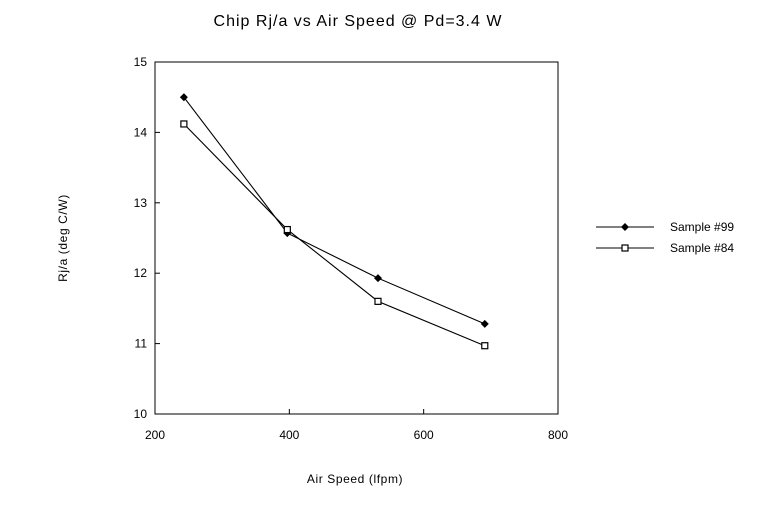 The height and width of the screenshot is (508, 772). Describe the element at coordinates (141, 273) in the screenshot. I see `y-tick-label: 12` at that location.